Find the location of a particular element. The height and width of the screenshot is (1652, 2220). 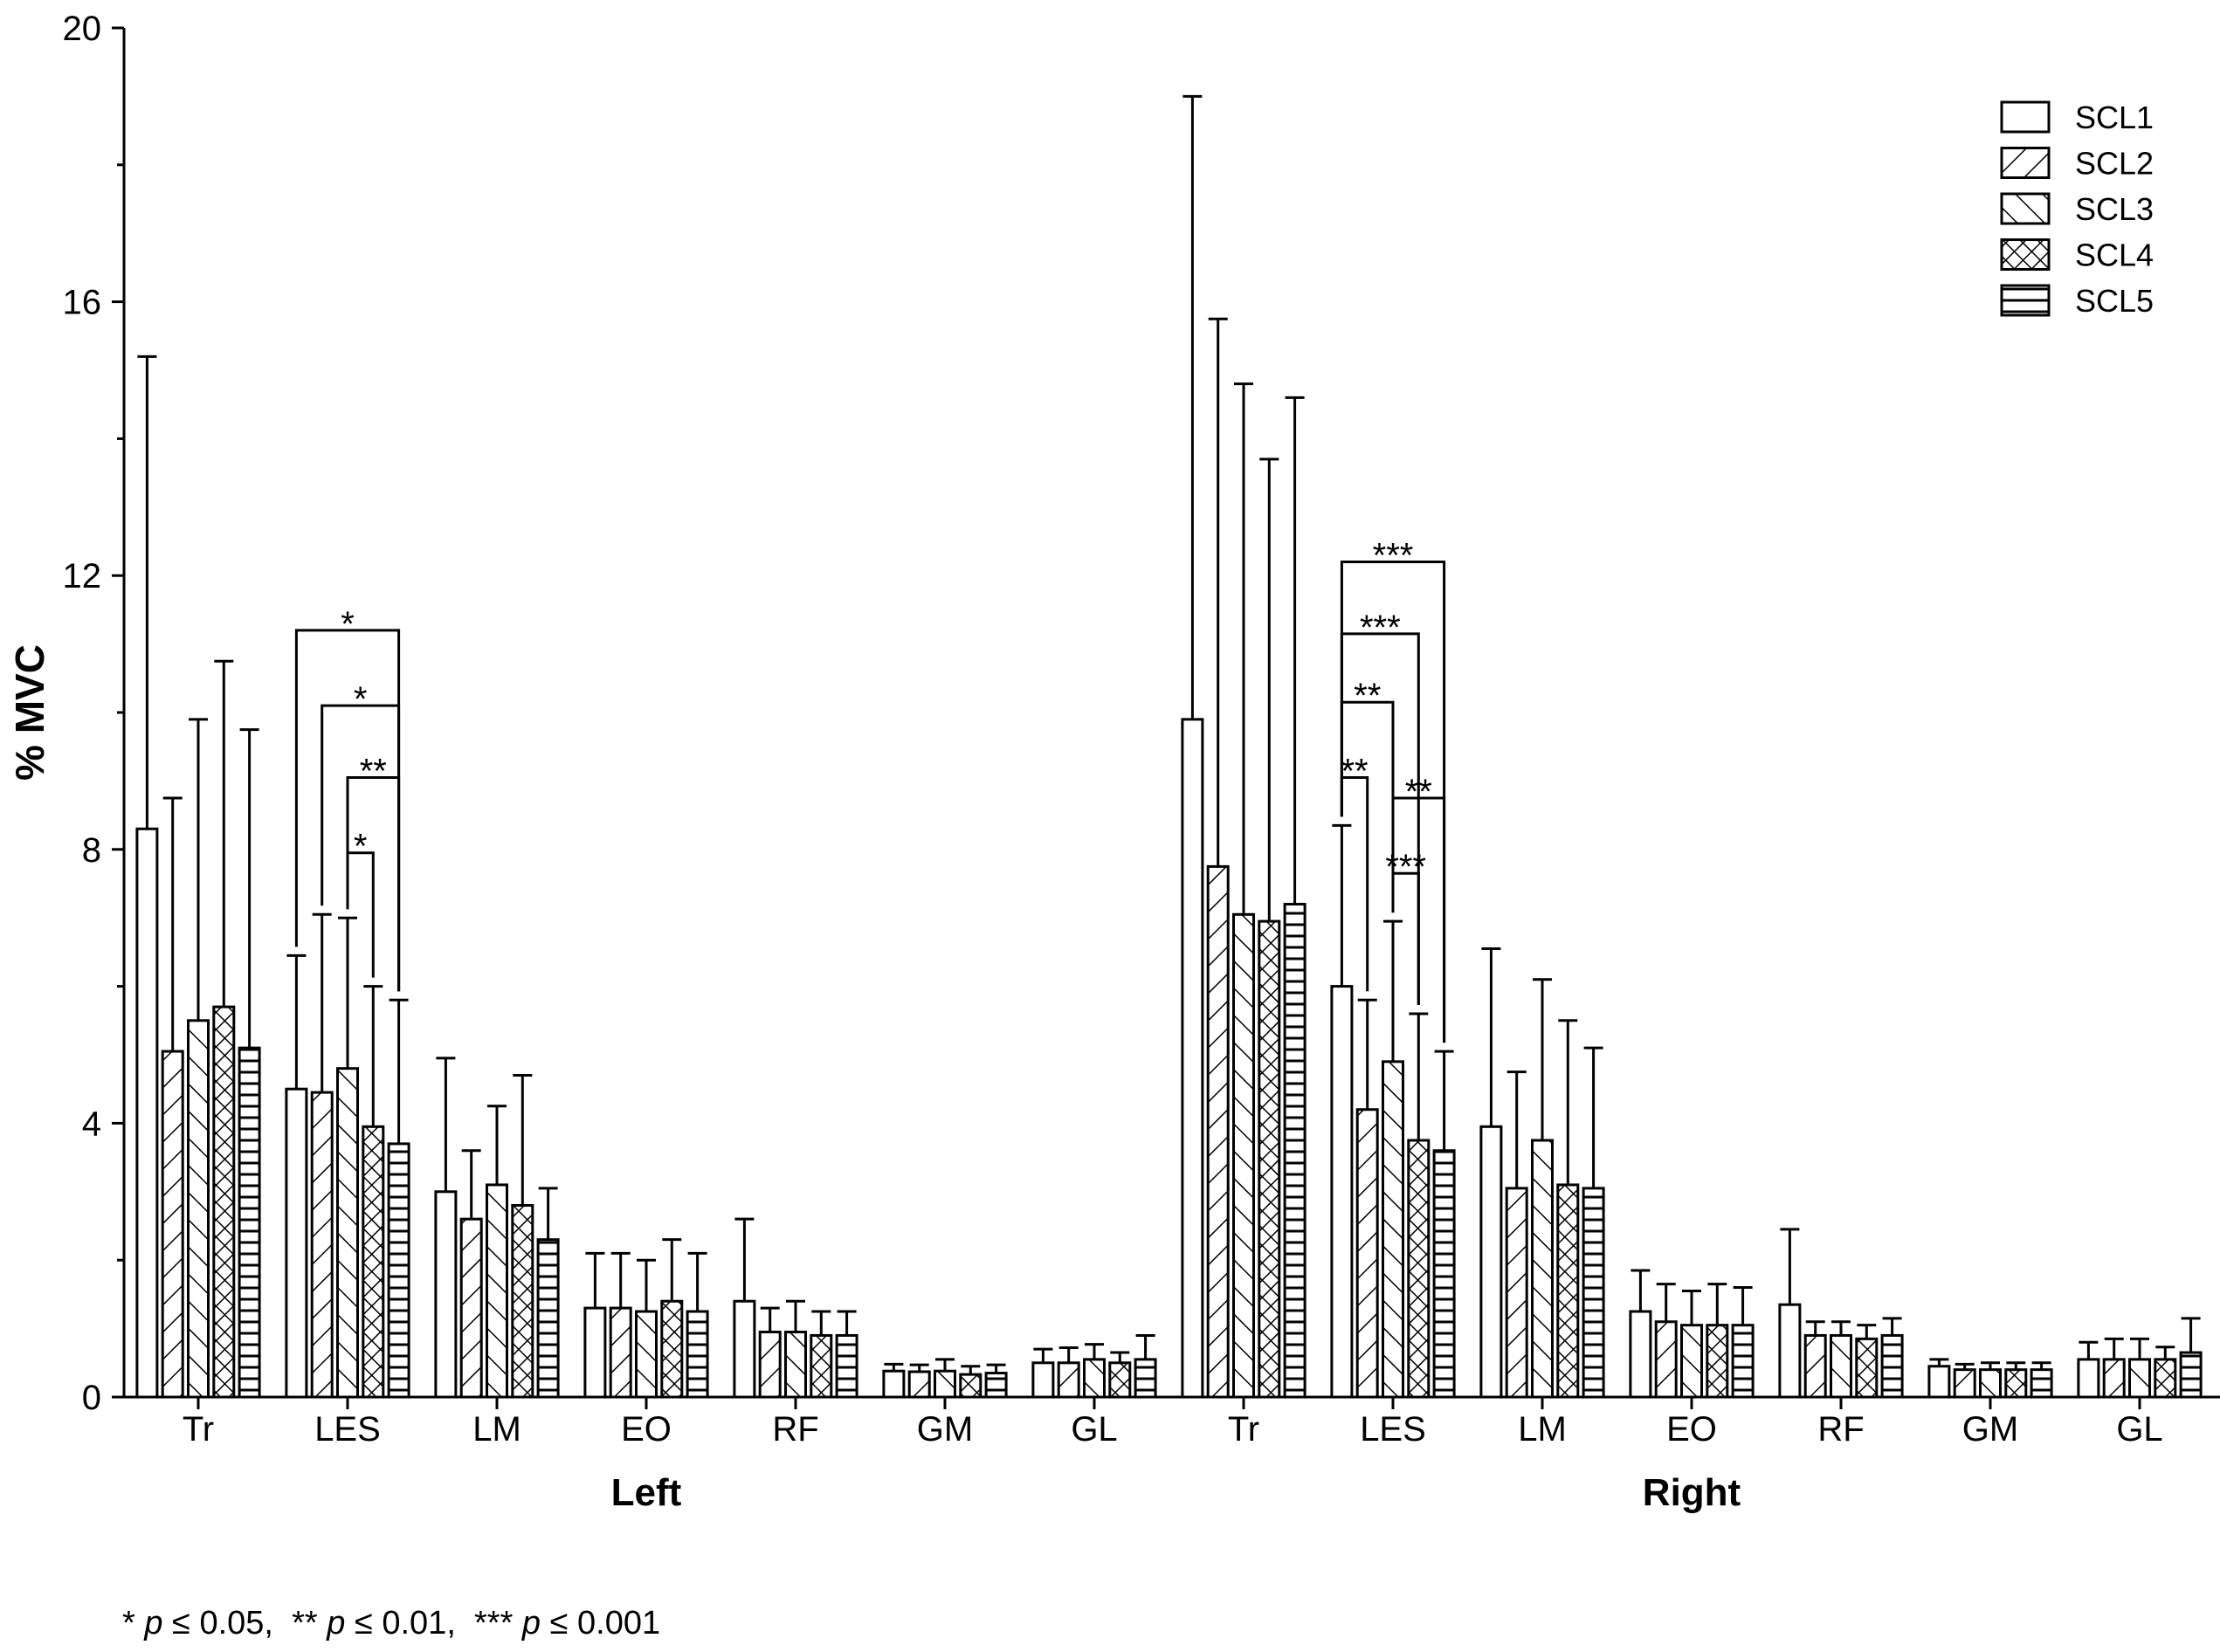

legend-swatch-scl3 is located at coordinates (2026, 208).